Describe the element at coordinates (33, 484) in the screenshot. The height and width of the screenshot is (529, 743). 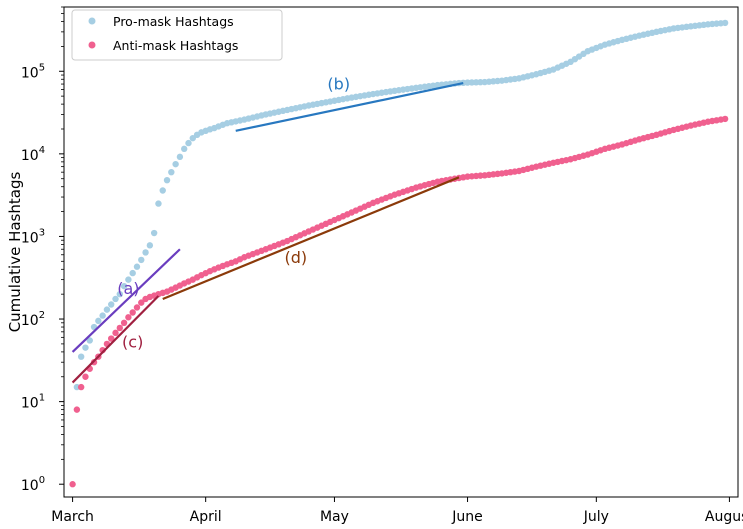
I see `y-tick-label: 10⁰` at that location.